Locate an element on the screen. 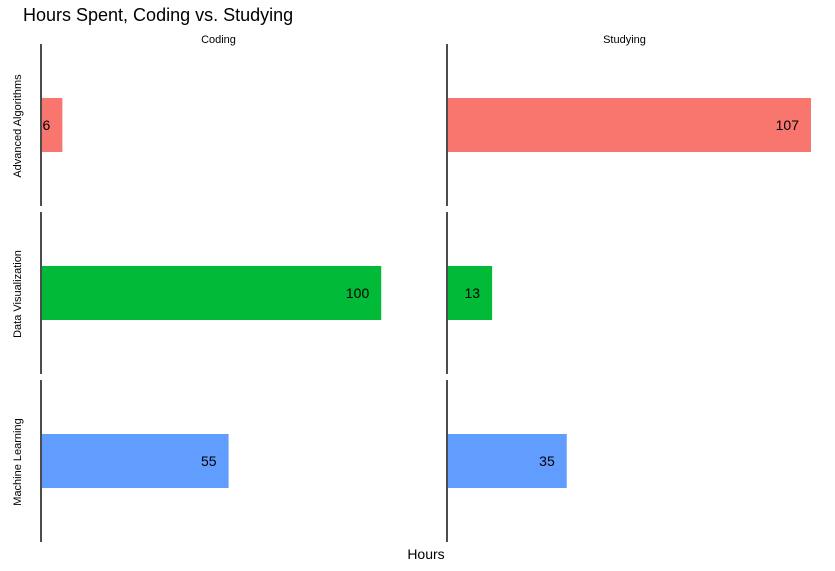 The height and width of the screenshot is (571, 835). x-axis-label: Hours is located at coordinates (425, 554).